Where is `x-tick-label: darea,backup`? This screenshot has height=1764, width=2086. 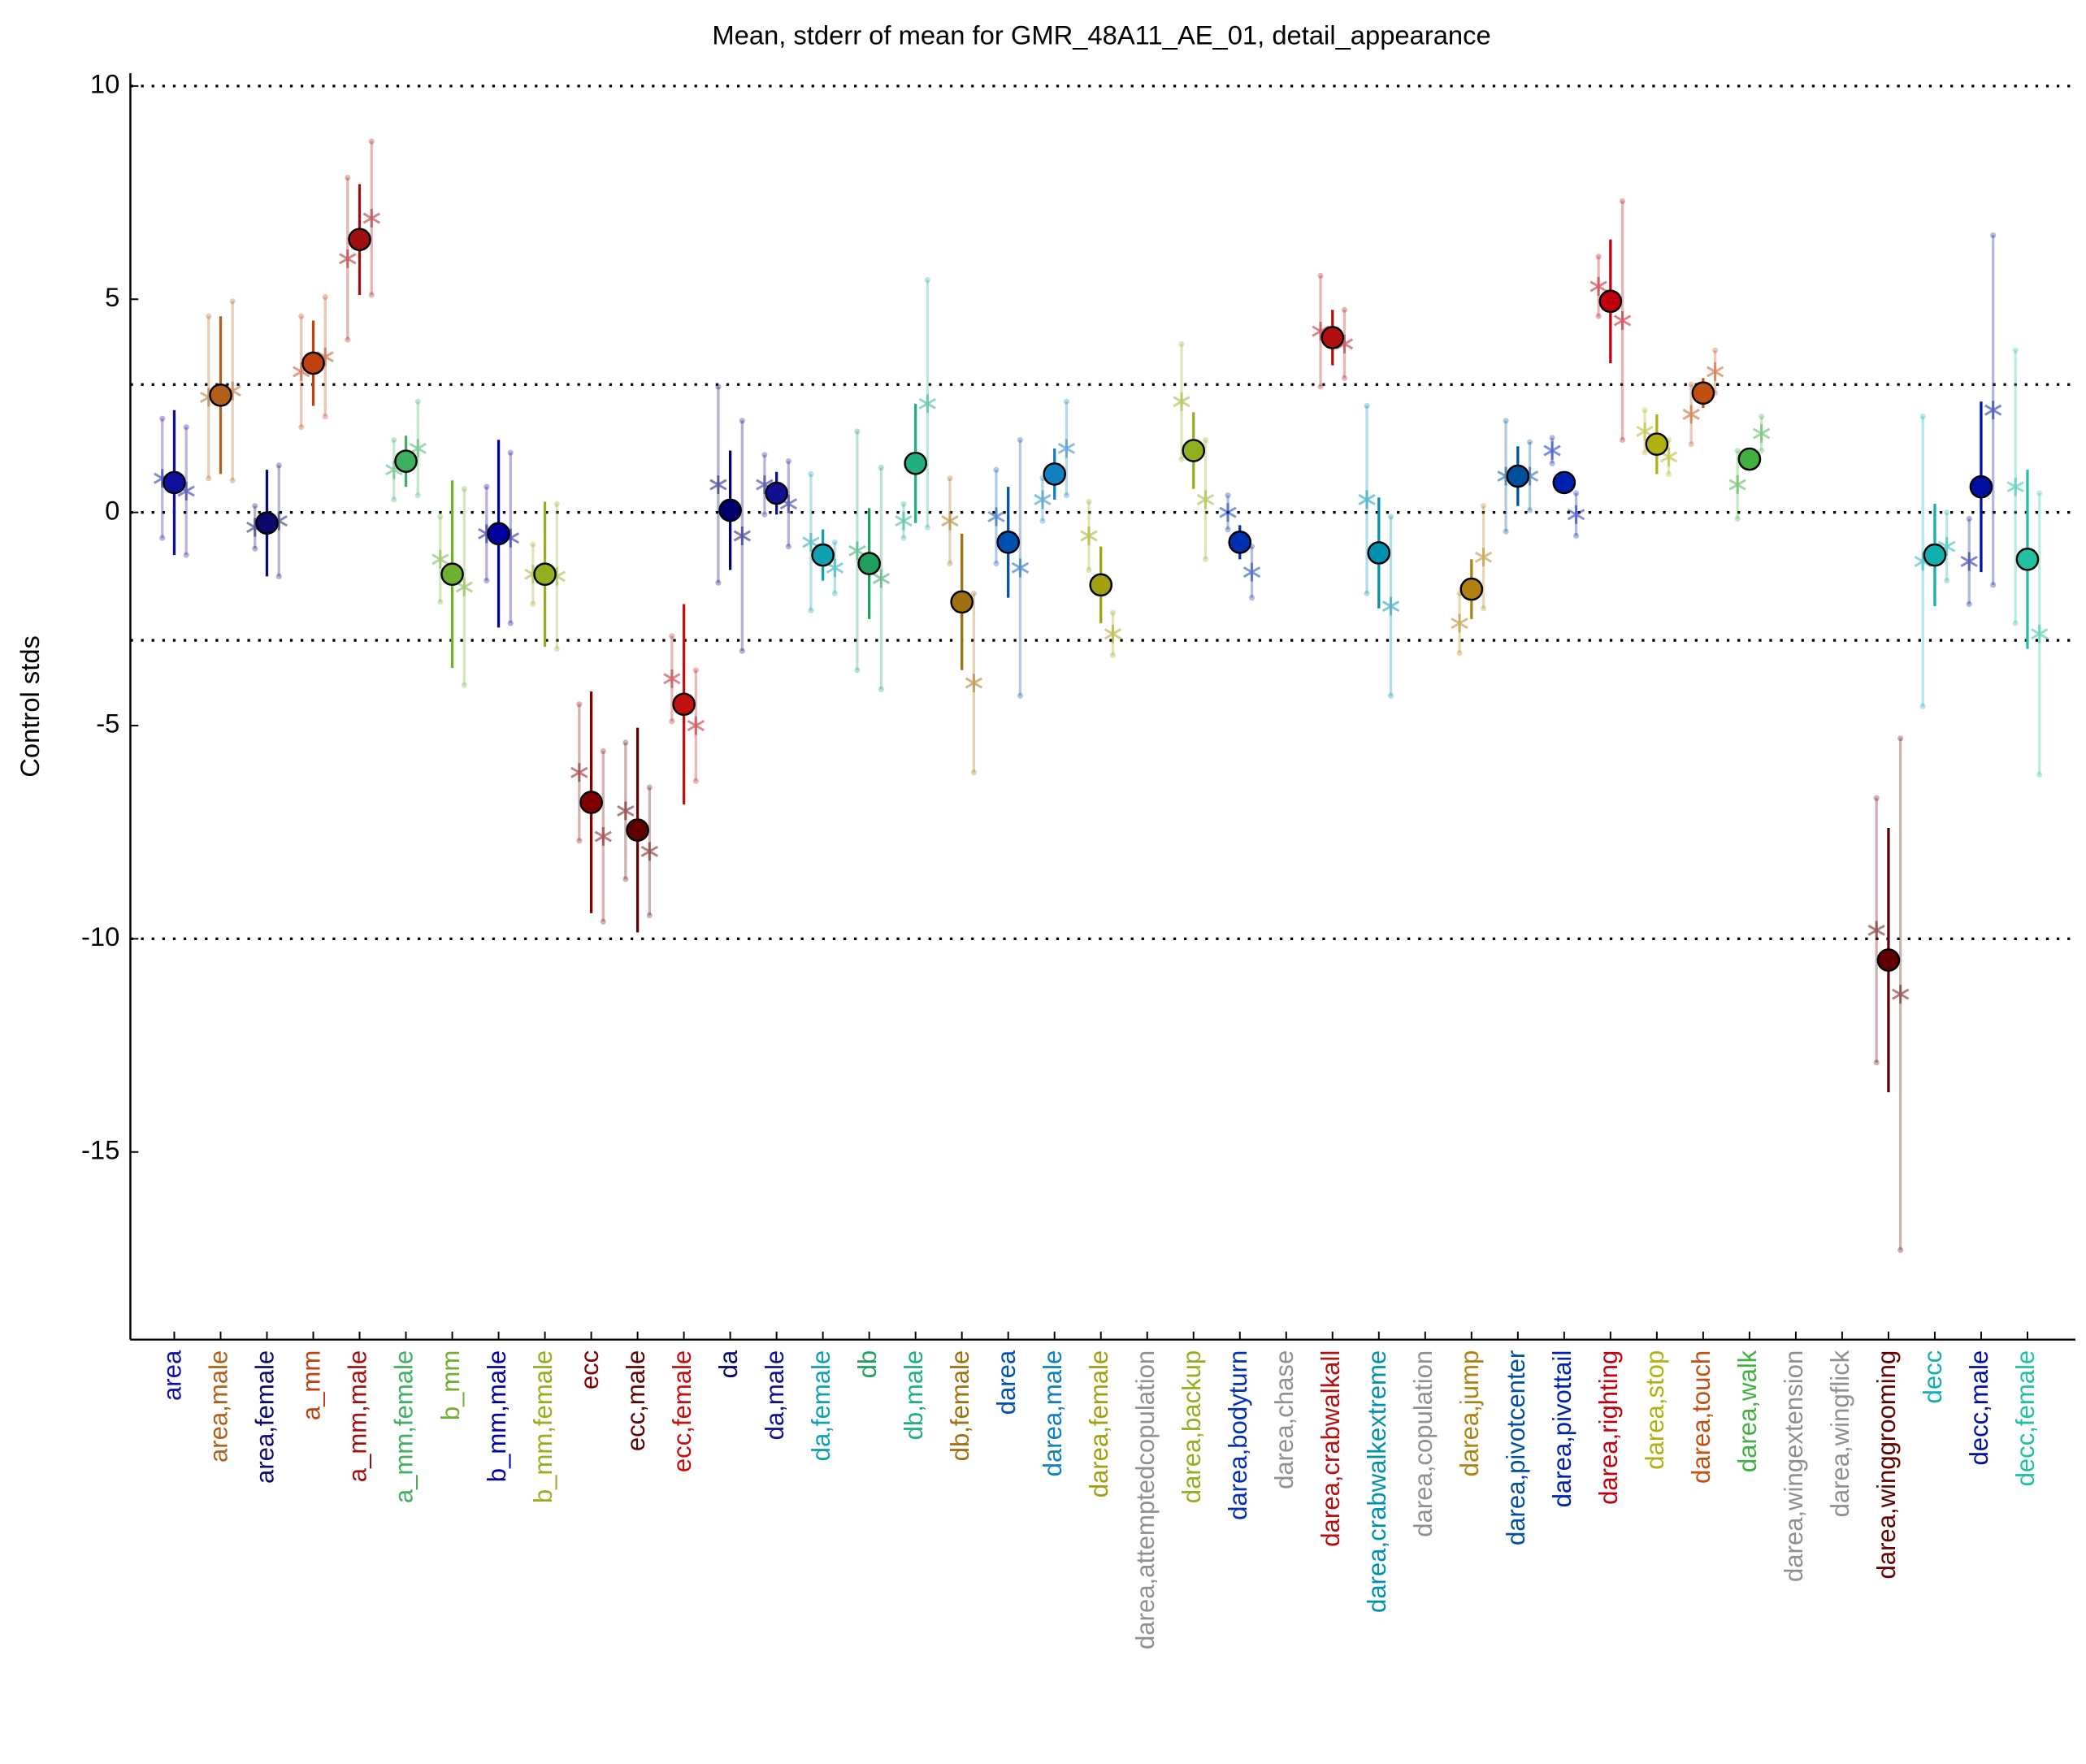 x-tick-label: darea,backup is located at coordinates (1191, 1426).